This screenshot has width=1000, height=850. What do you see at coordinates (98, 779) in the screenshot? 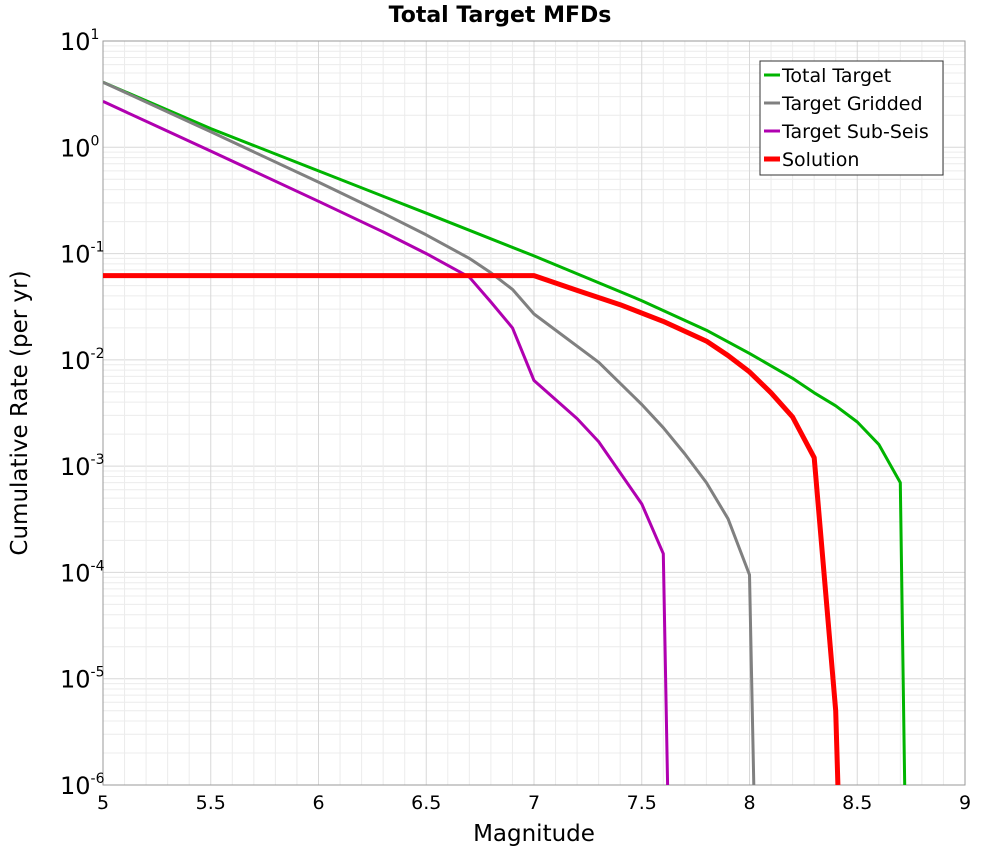
I see `y-tick-exponent: -6` at bounding box center [98, 779].